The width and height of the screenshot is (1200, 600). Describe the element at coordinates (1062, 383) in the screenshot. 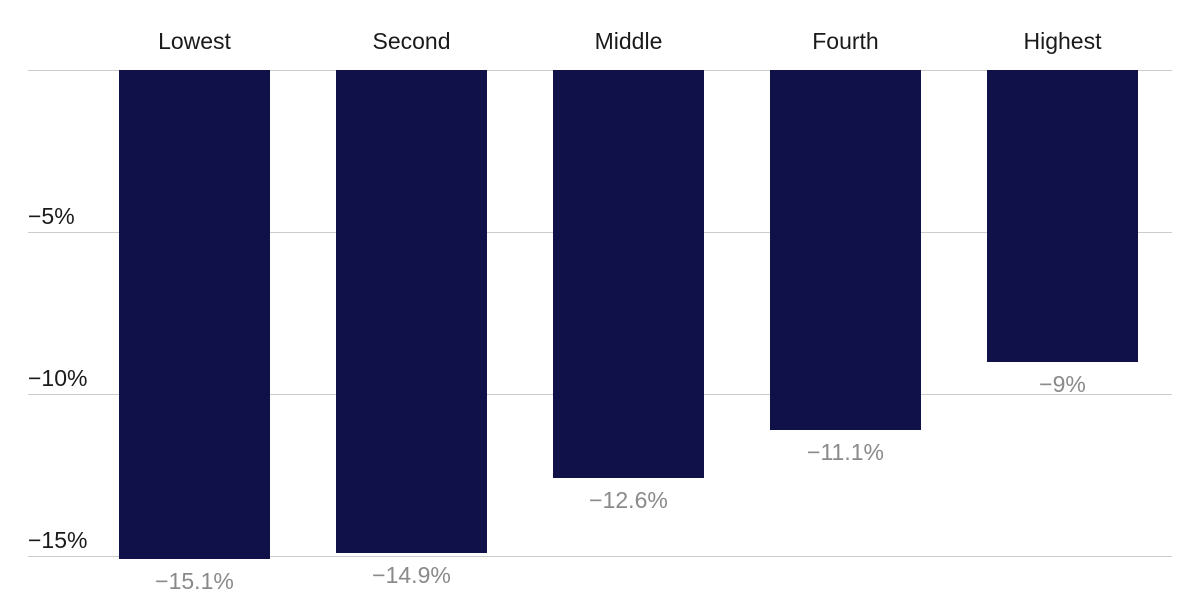

I see `value-label-highest: −9%` at that location.